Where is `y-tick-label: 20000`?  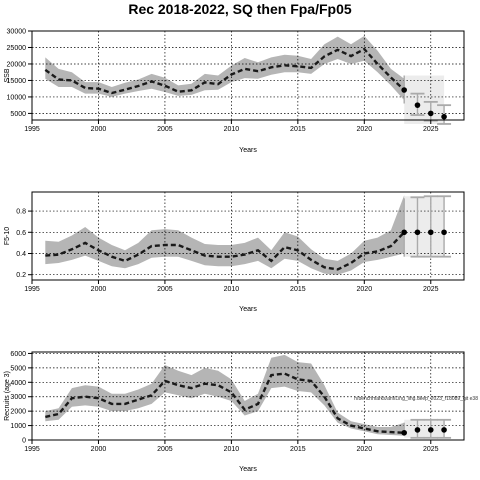 y-tick-label: 20000 is located at coordinates (17, 64).